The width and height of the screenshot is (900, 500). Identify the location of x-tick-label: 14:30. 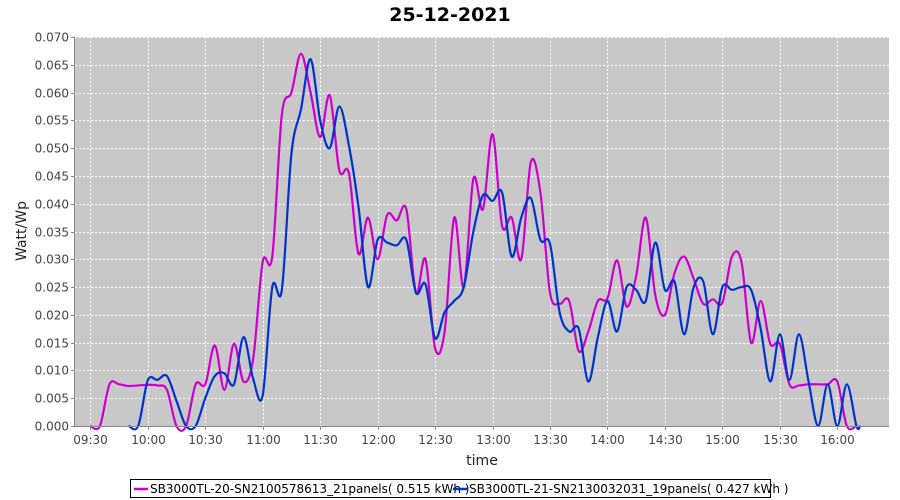
(665, 440).